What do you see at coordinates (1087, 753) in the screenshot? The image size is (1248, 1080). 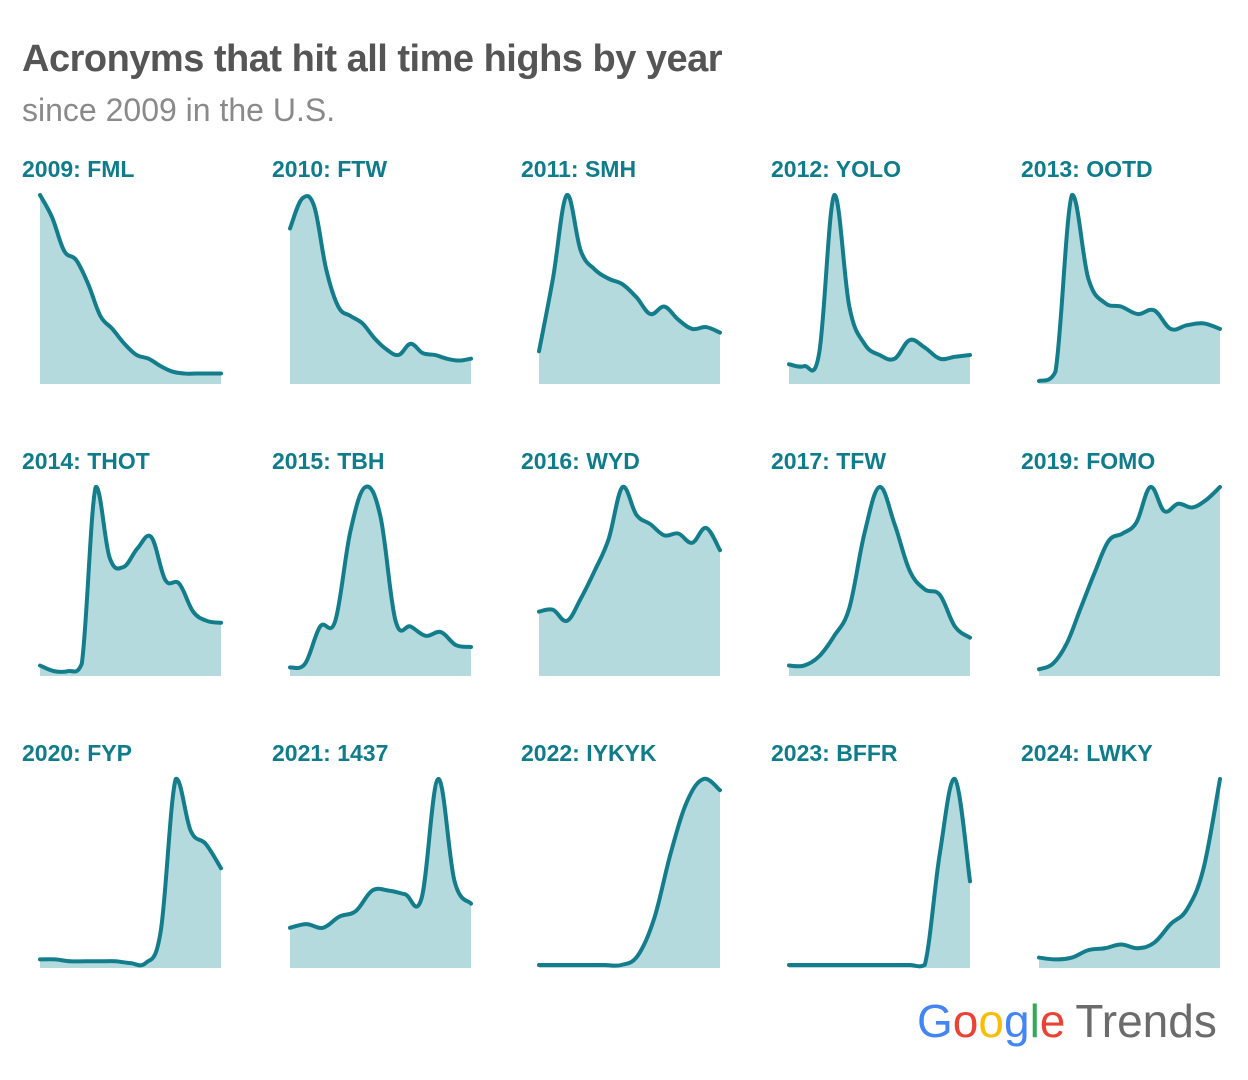 I see `chart-panel-title: 2024: LWKY` at bounding box center [1087, 753].